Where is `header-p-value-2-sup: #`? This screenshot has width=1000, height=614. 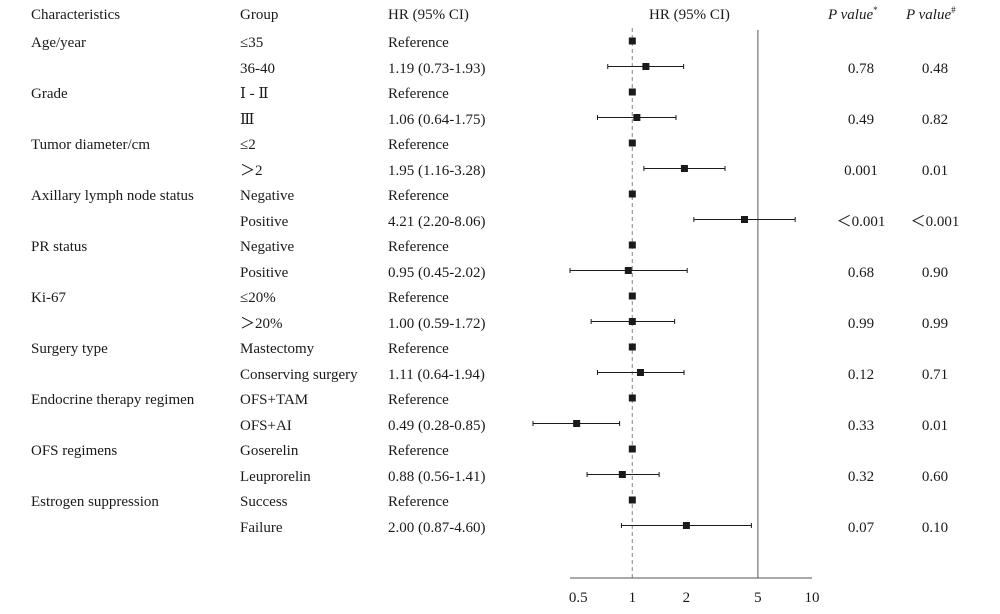 header-p-value-2-sup: # is located at coordinates (953, 10).